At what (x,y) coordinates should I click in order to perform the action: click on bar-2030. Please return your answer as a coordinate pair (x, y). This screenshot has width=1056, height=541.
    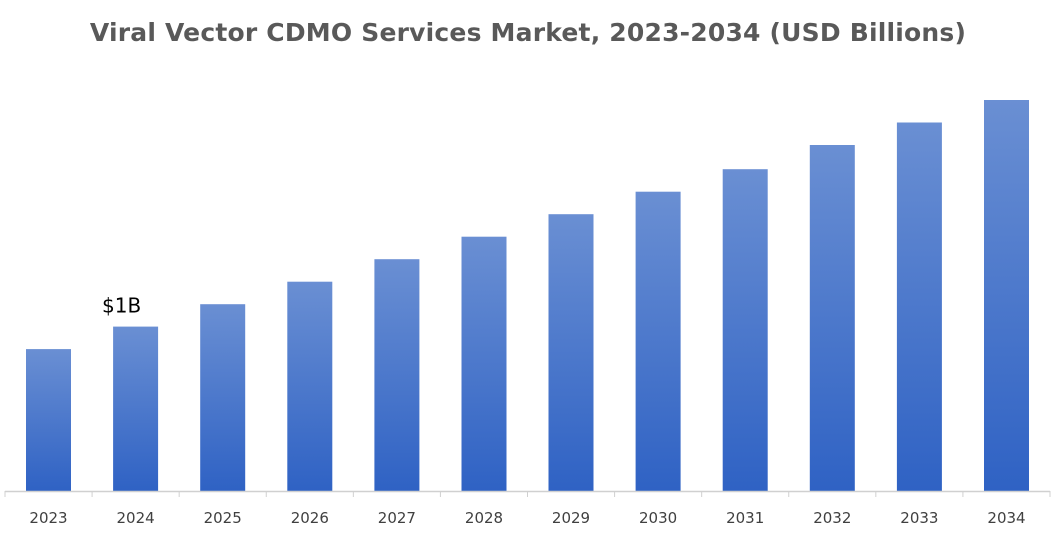
    Looking at the image, I should click on (658, 341).